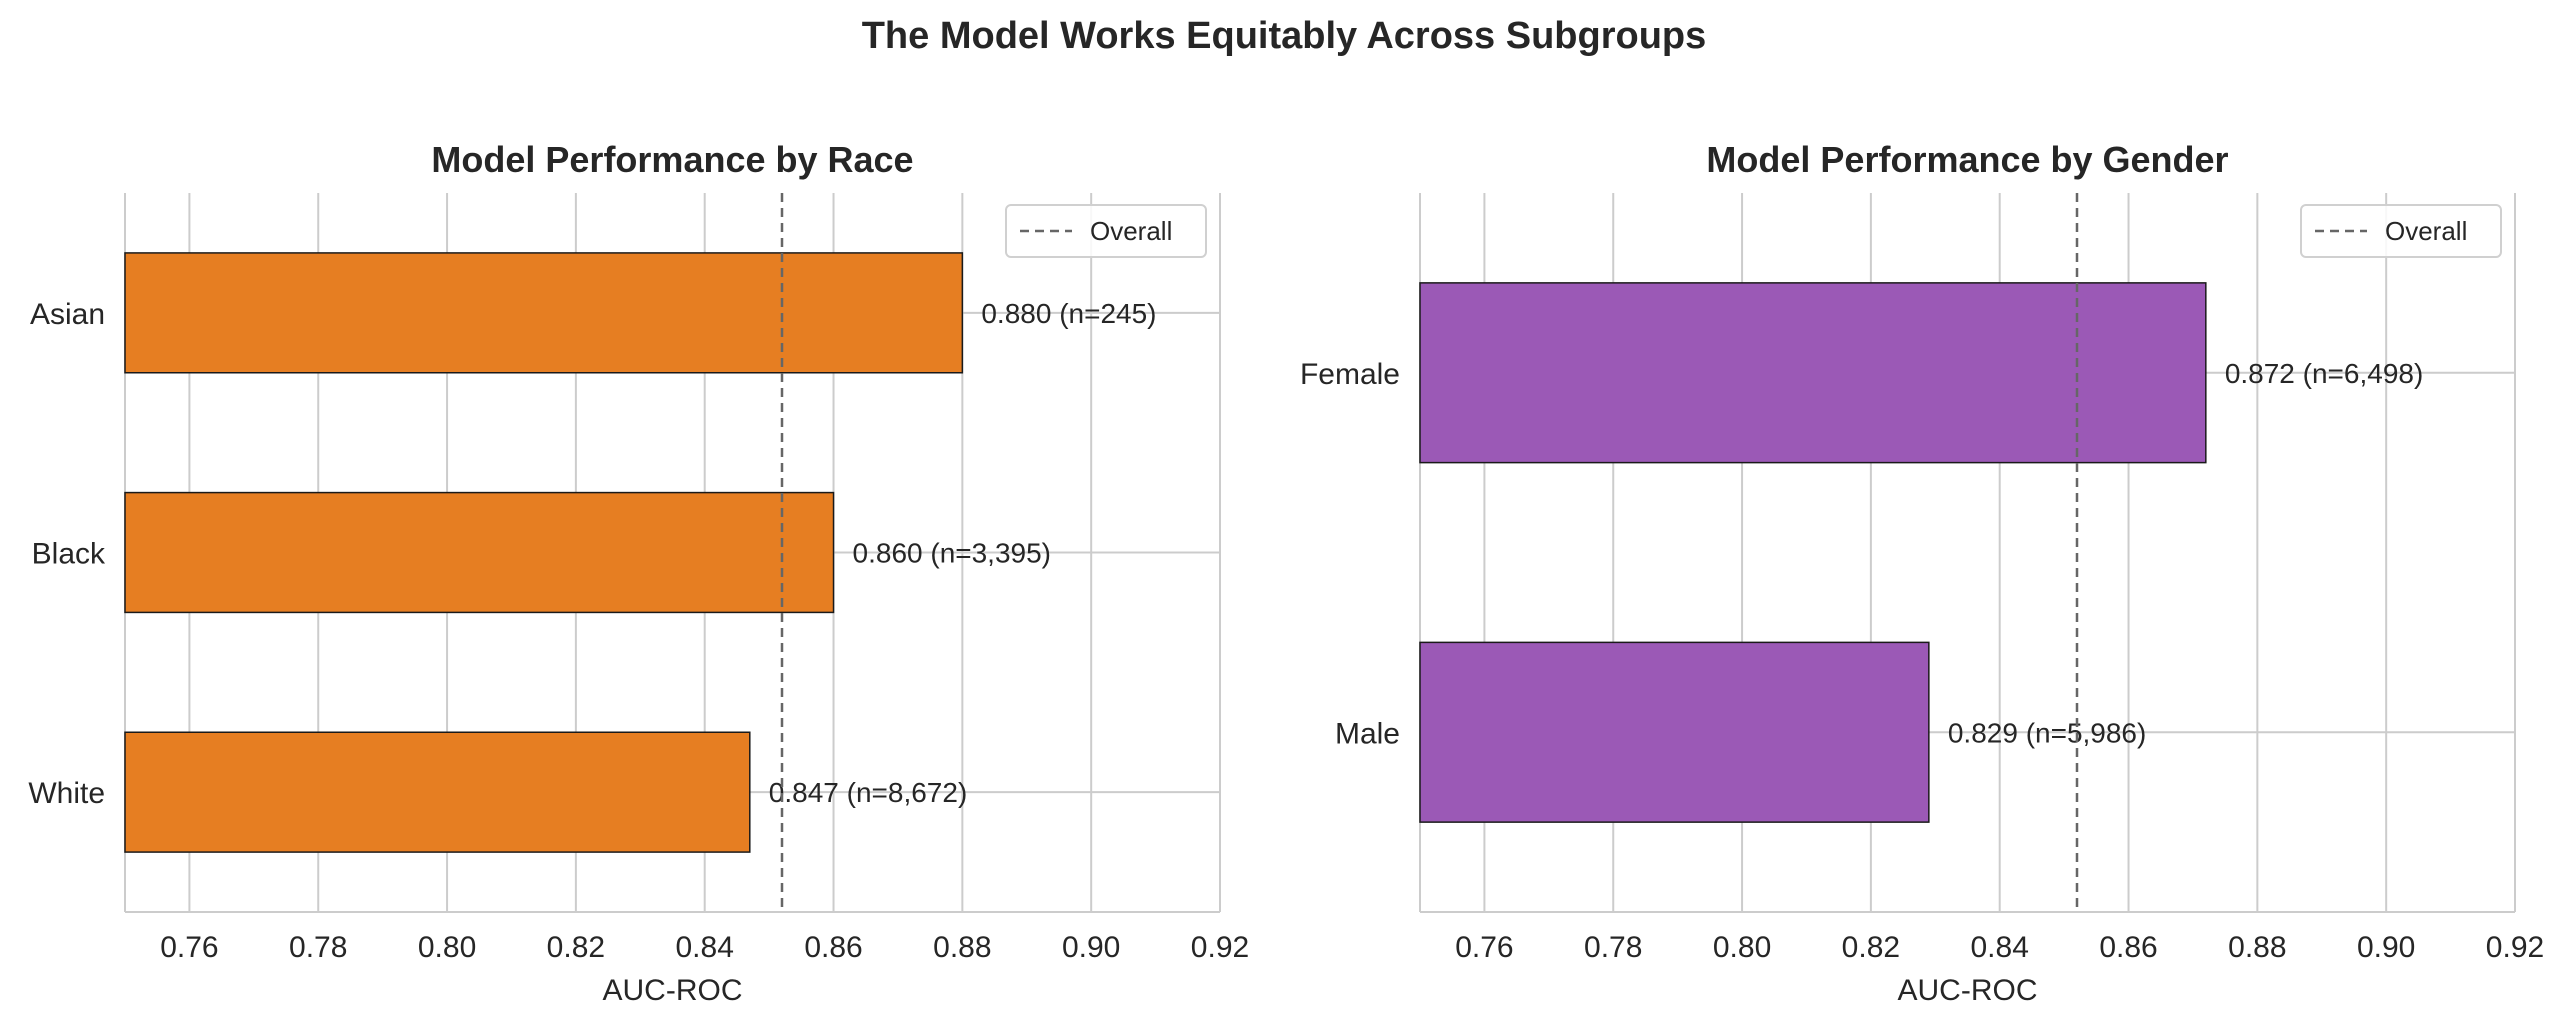  I want to click on bar-female, so click(1813, 373).